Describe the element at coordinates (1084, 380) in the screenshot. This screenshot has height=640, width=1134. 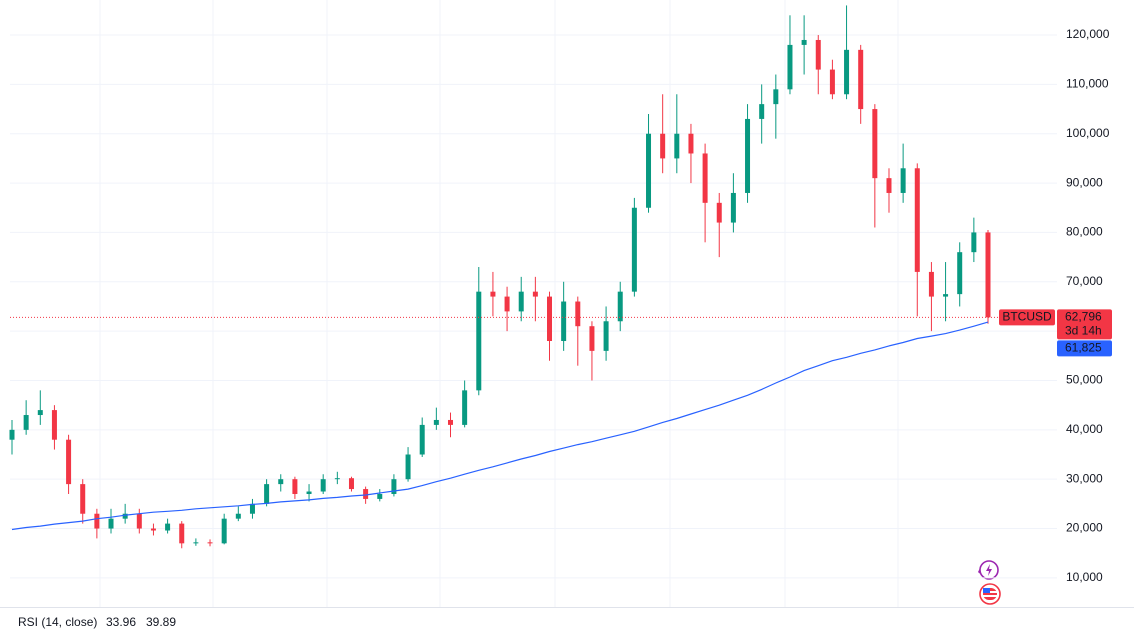
I see `y-tick-label: 50,000` at that location.